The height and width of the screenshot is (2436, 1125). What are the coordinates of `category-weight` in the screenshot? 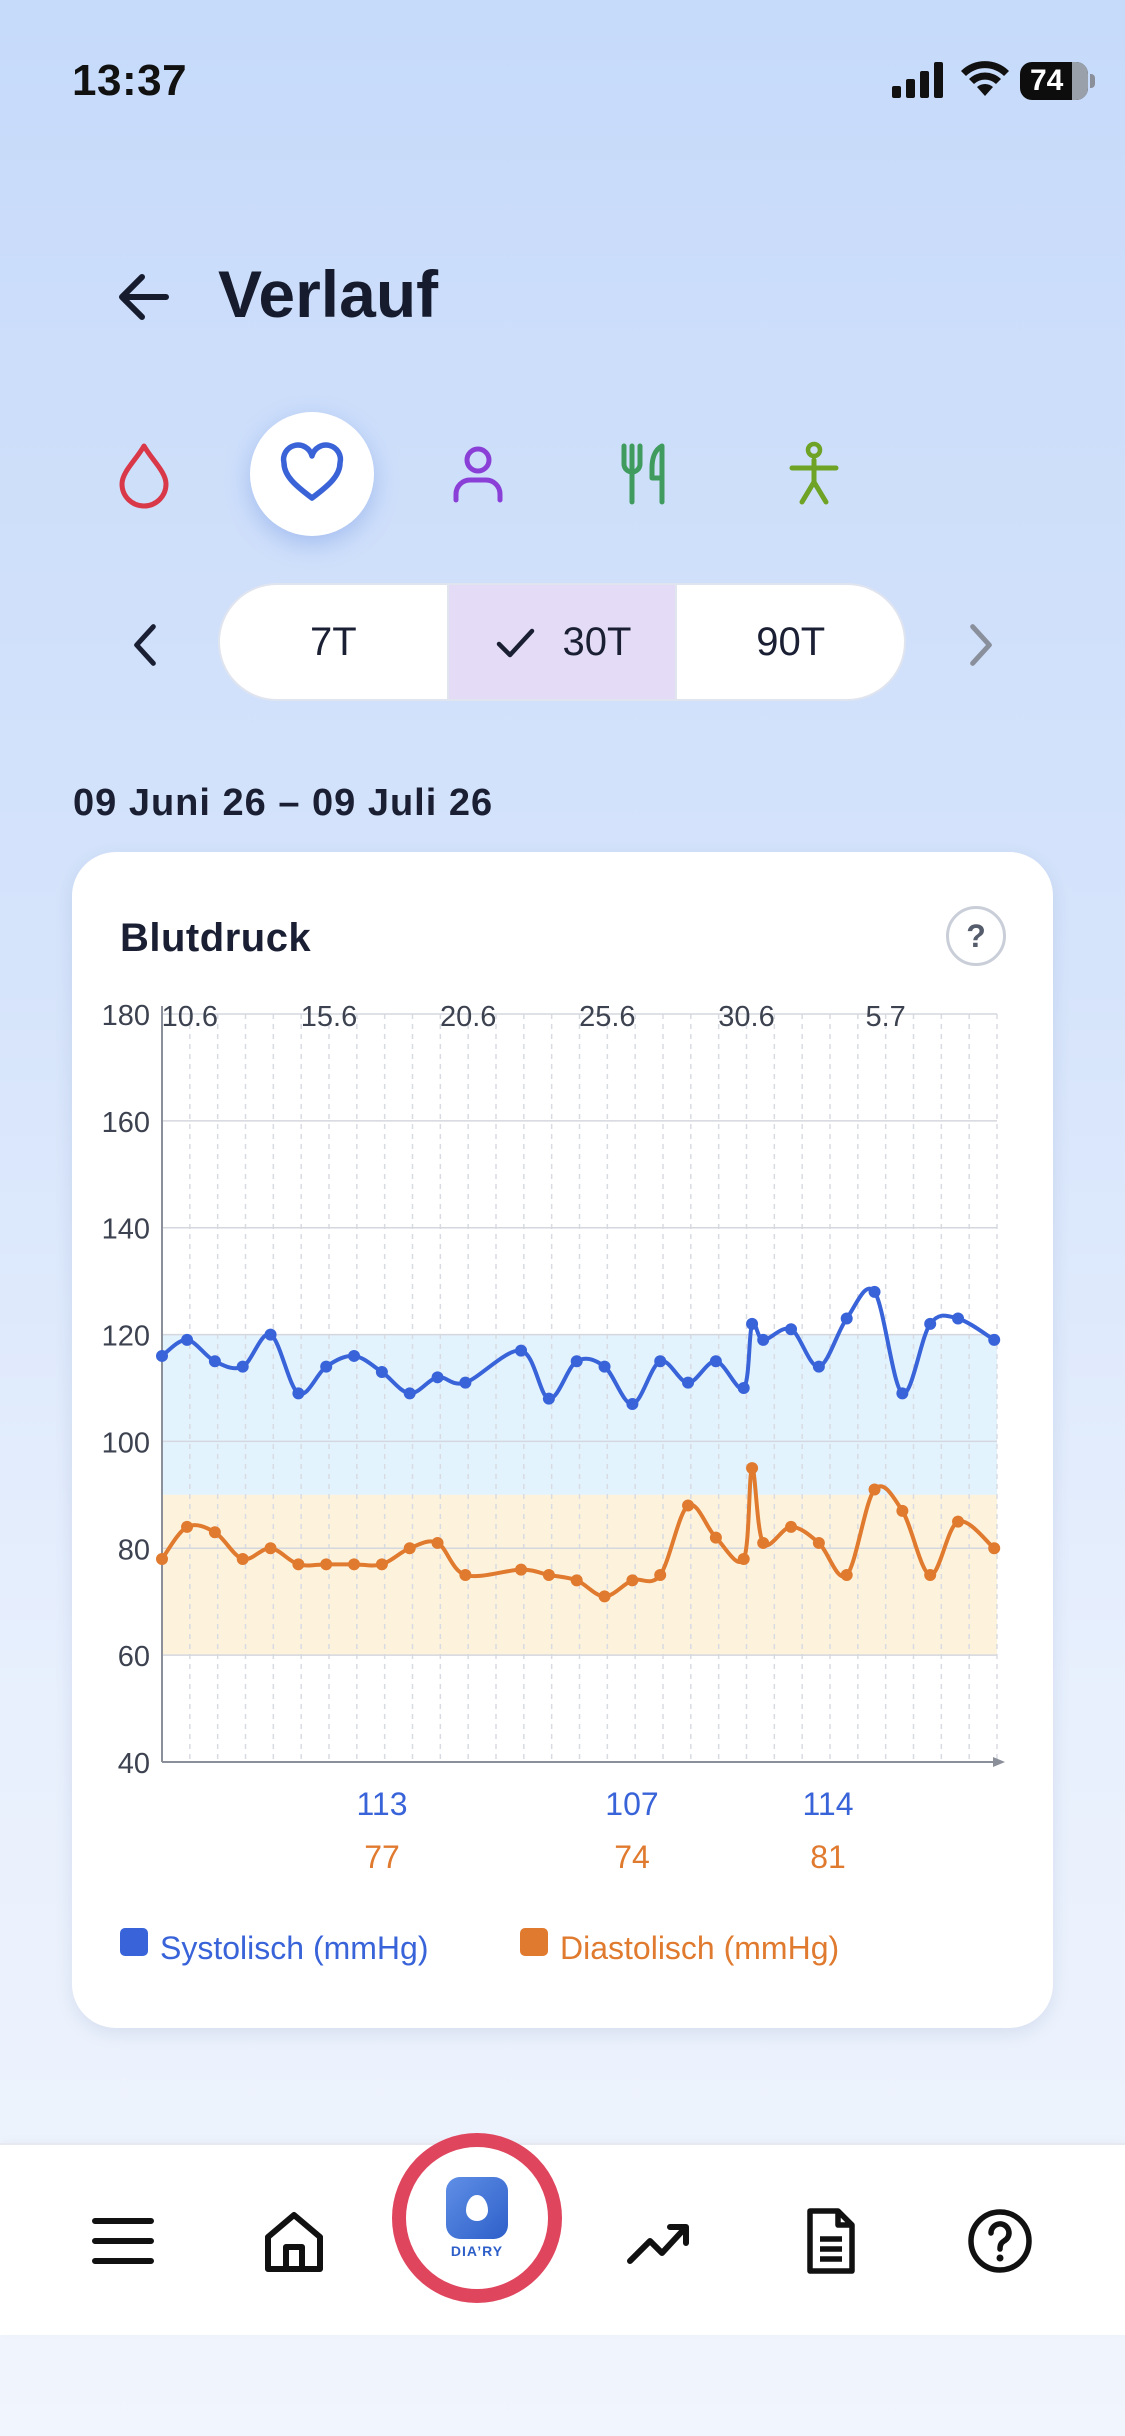 It's located at (478, 474).